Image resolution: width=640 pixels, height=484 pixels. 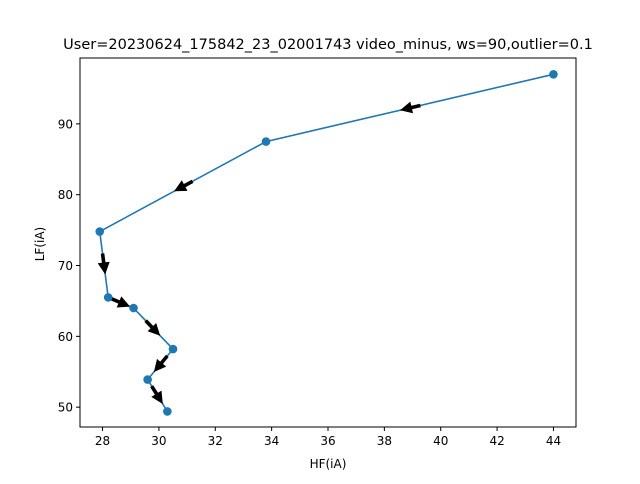 I want to click on y-tick-label: 50, so click(x=65, y=408).